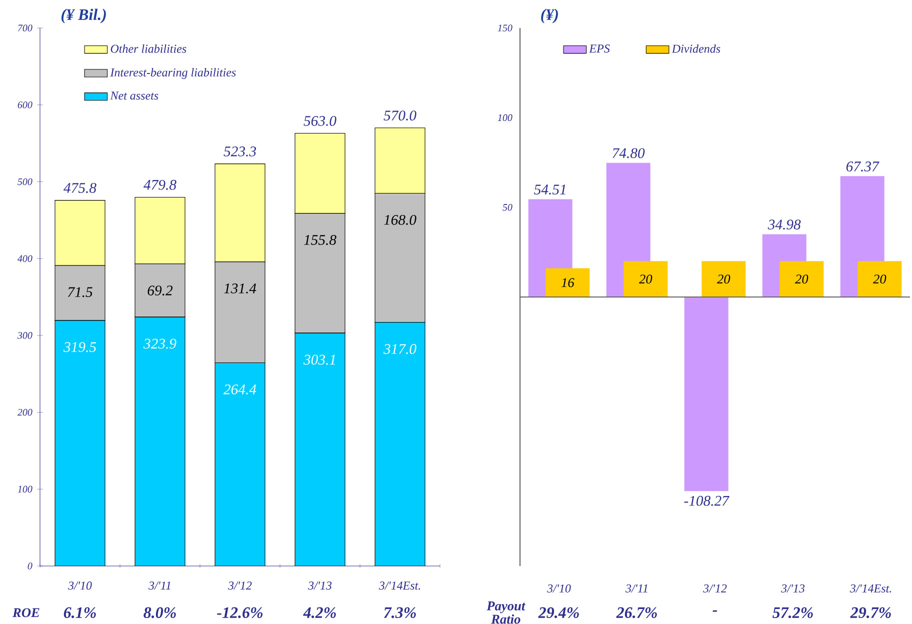 The height and width of the screenshot is (624, 912). I want to click on data-label: 69.2, so click(160, 291).